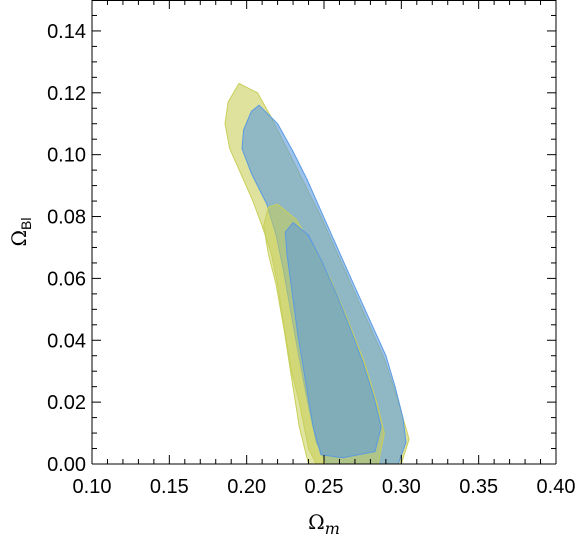 Image resolution: width=581 pixels, height=535 pixels. Describe the element at coordinates (66, 94) in the screenshot. I see `y-tick-label: 0.12` at that location.